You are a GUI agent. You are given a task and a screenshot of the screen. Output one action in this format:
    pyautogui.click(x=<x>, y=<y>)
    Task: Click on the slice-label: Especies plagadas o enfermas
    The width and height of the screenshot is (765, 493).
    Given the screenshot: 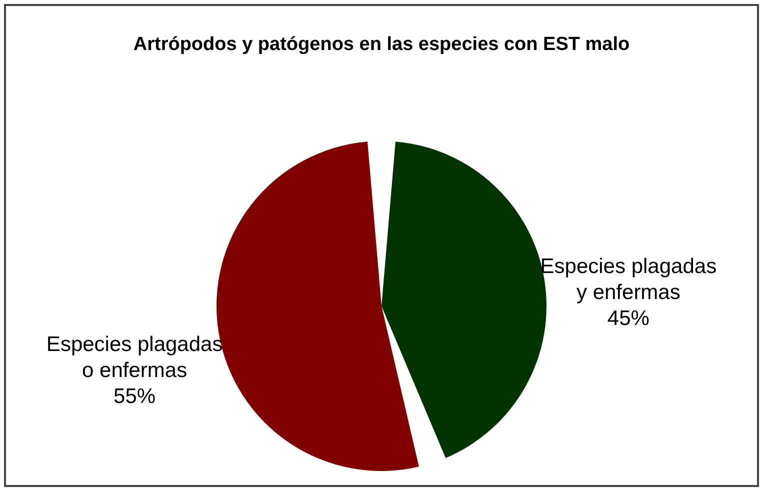 What is the action you would take?
    pyautogui.click(x=134, y=357)
    